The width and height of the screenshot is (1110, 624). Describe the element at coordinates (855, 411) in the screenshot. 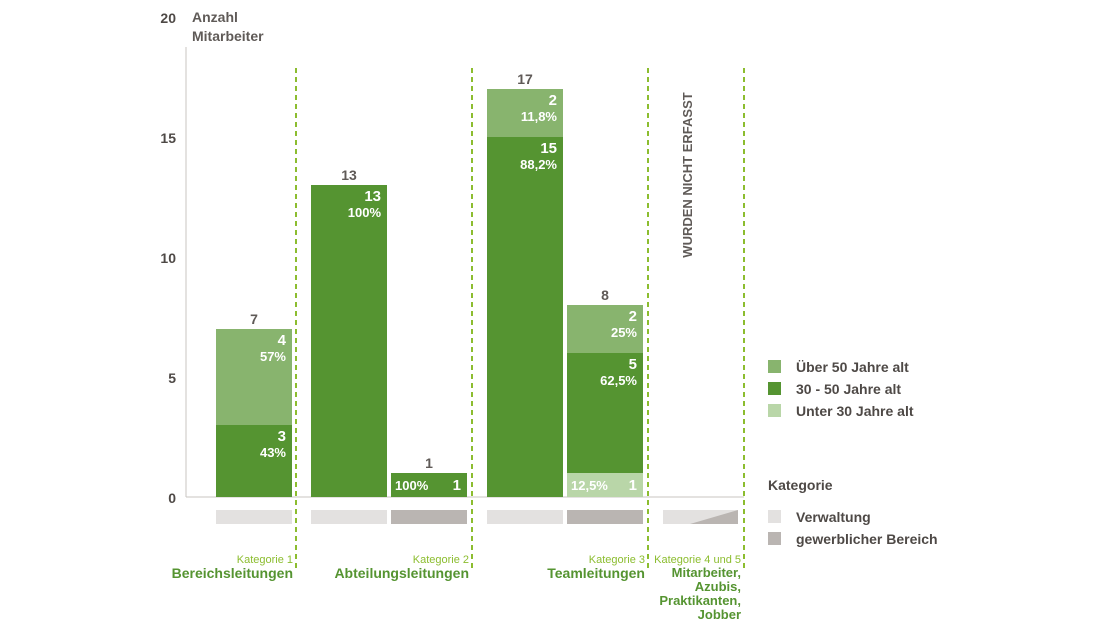

I see `legend-label: Unter 30 Jahre alt` at that location.